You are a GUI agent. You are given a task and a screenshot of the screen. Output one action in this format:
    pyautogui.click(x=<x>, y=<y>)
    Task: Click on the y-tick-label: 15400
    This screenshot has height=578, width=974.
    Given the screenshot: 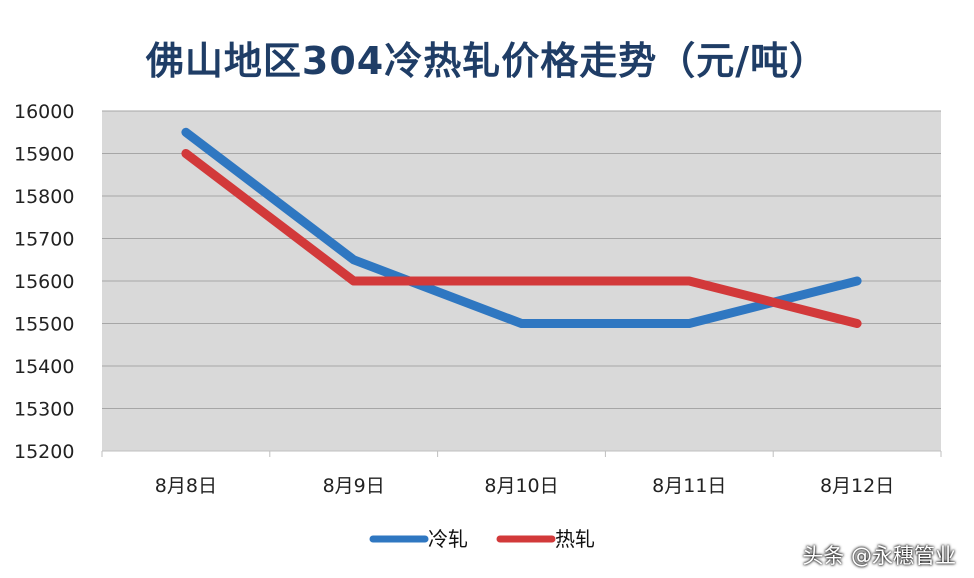 What is the action you would take?
    pyautogui.click(x=44, y=367)
    